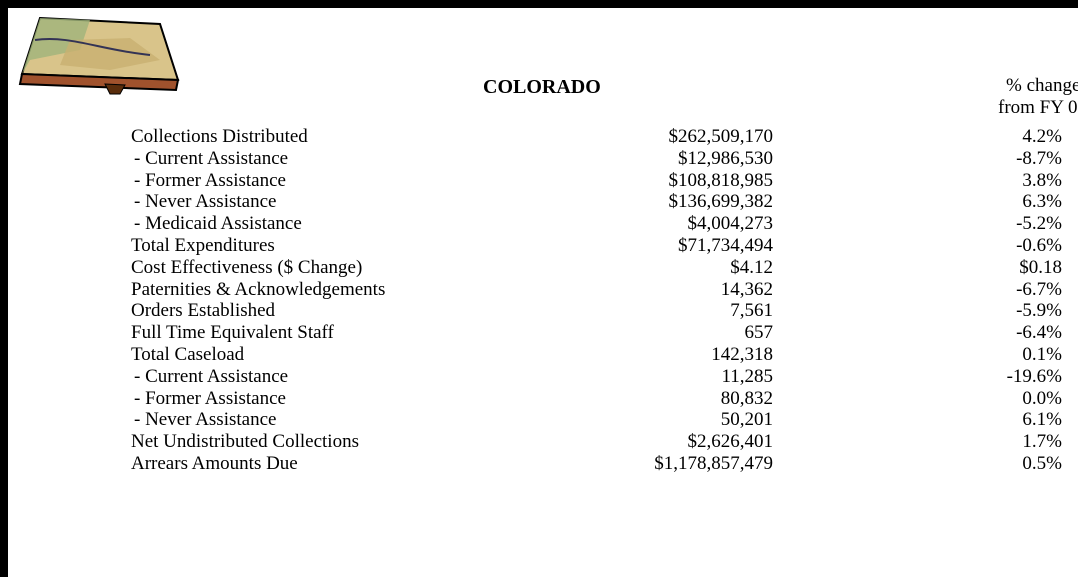  Describe the element at coordinates (1042, 180) in the screenshot. I see `row-change: 3.8%` at that location.